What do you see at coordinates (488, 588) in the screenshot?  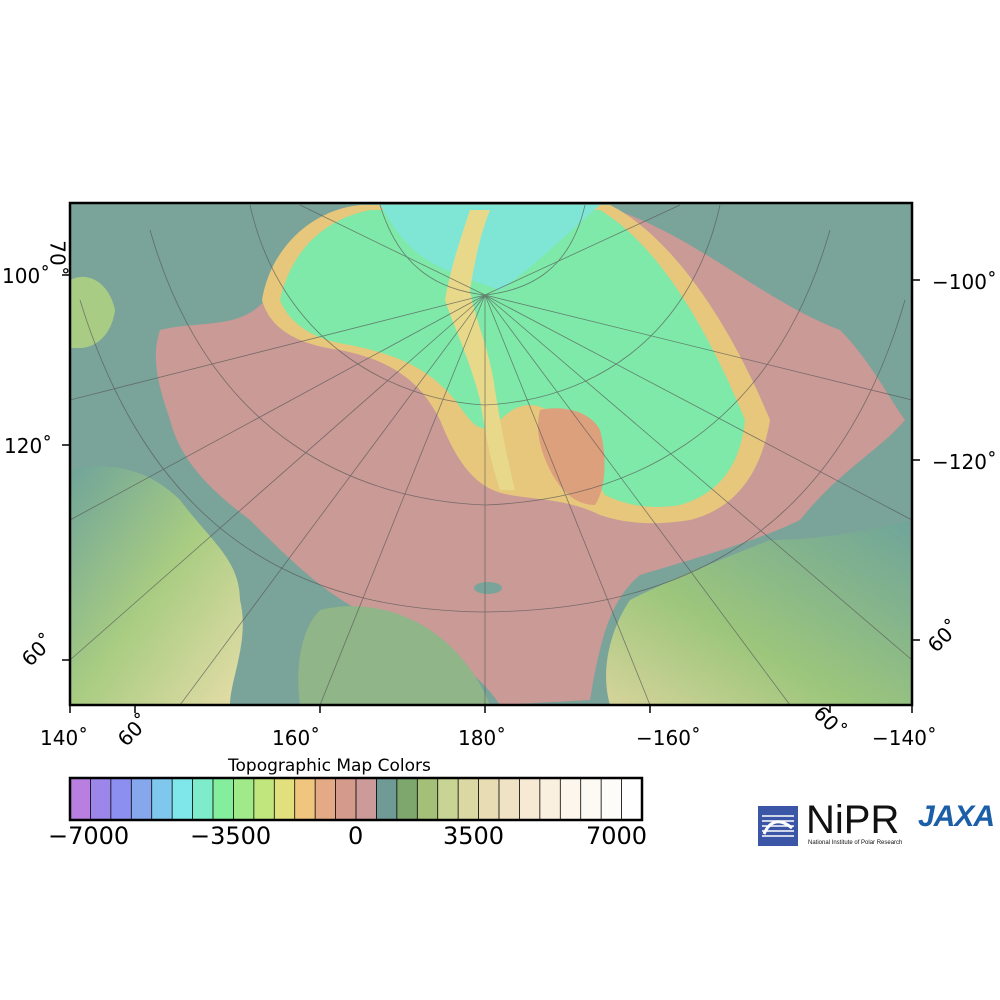 I see `island` at bounding box center [488, 588].